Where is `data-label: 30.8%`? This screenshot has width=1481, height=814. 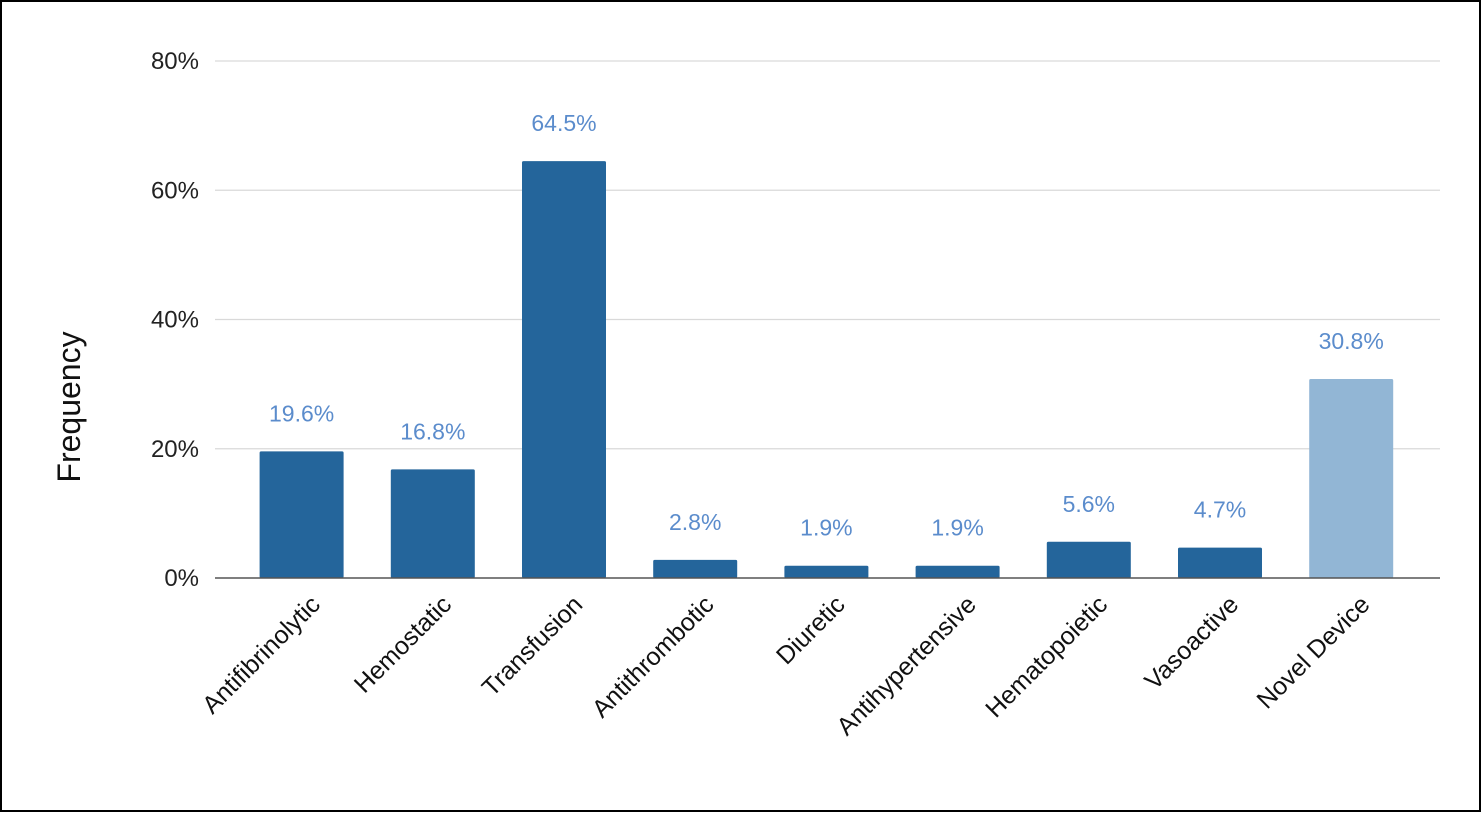 data-label: 30.8% is located at coordinates (1351, 341).